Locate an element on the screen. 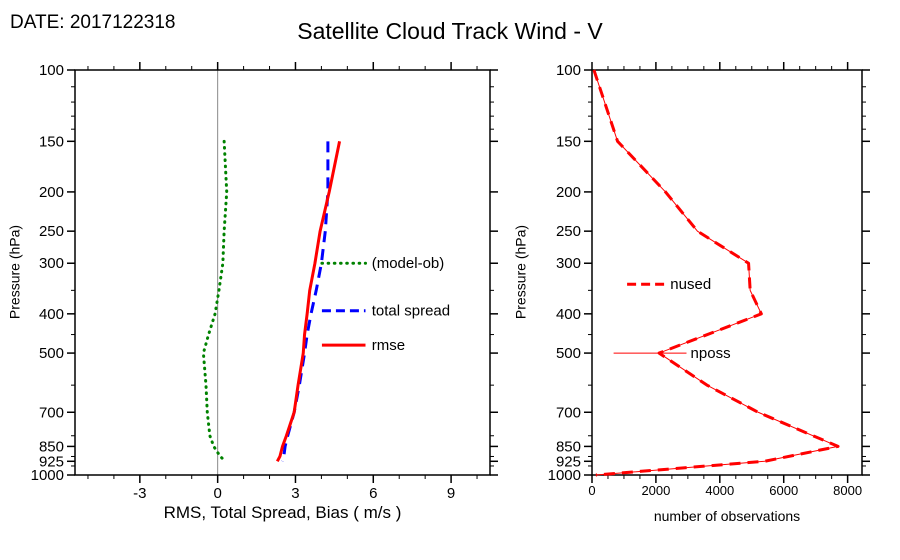  svg-text: 6 is located at coordinates (373, 493).